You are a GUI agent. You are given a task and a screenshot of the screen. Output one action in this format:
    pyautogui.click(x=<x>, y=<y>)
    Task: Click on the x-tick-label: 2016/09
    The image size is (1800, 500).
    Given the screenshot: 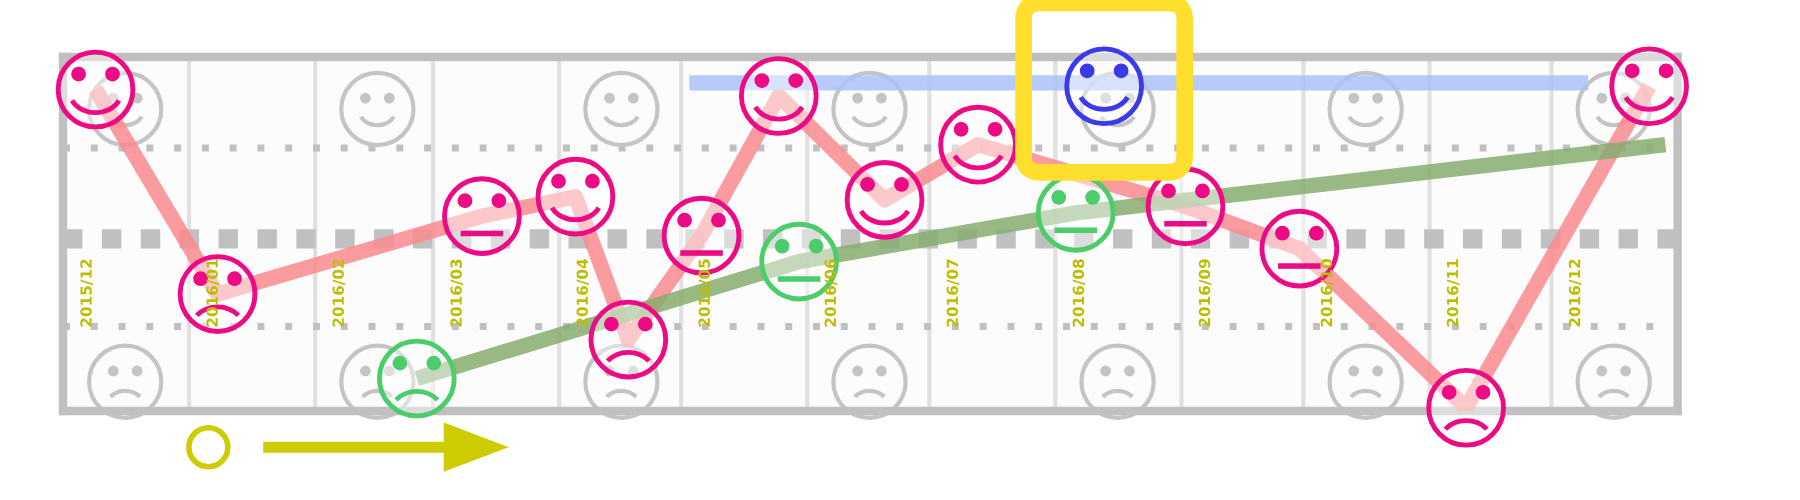 What is the action you would take?
    pyautogui.click(x=1205, y=293)
    